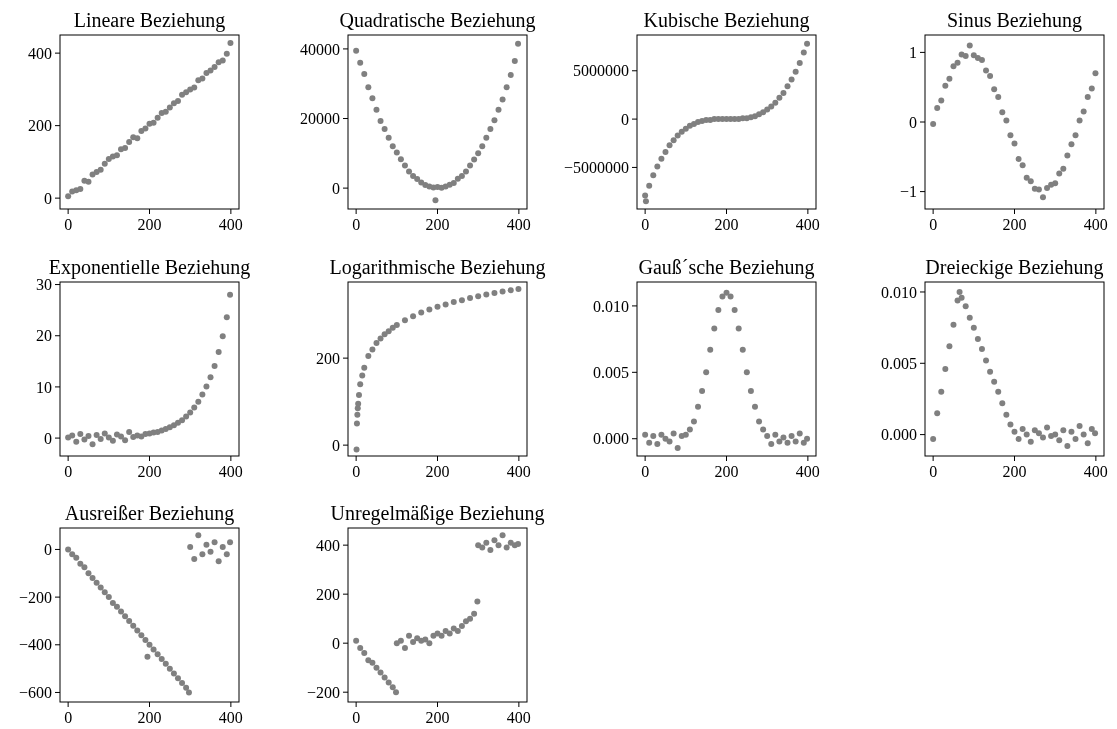 This screenshot has width=1117, height=729. Describe the element at coordinates (611, 439) in the screenshot. I see `y-tick-label: 0.000` at that location.